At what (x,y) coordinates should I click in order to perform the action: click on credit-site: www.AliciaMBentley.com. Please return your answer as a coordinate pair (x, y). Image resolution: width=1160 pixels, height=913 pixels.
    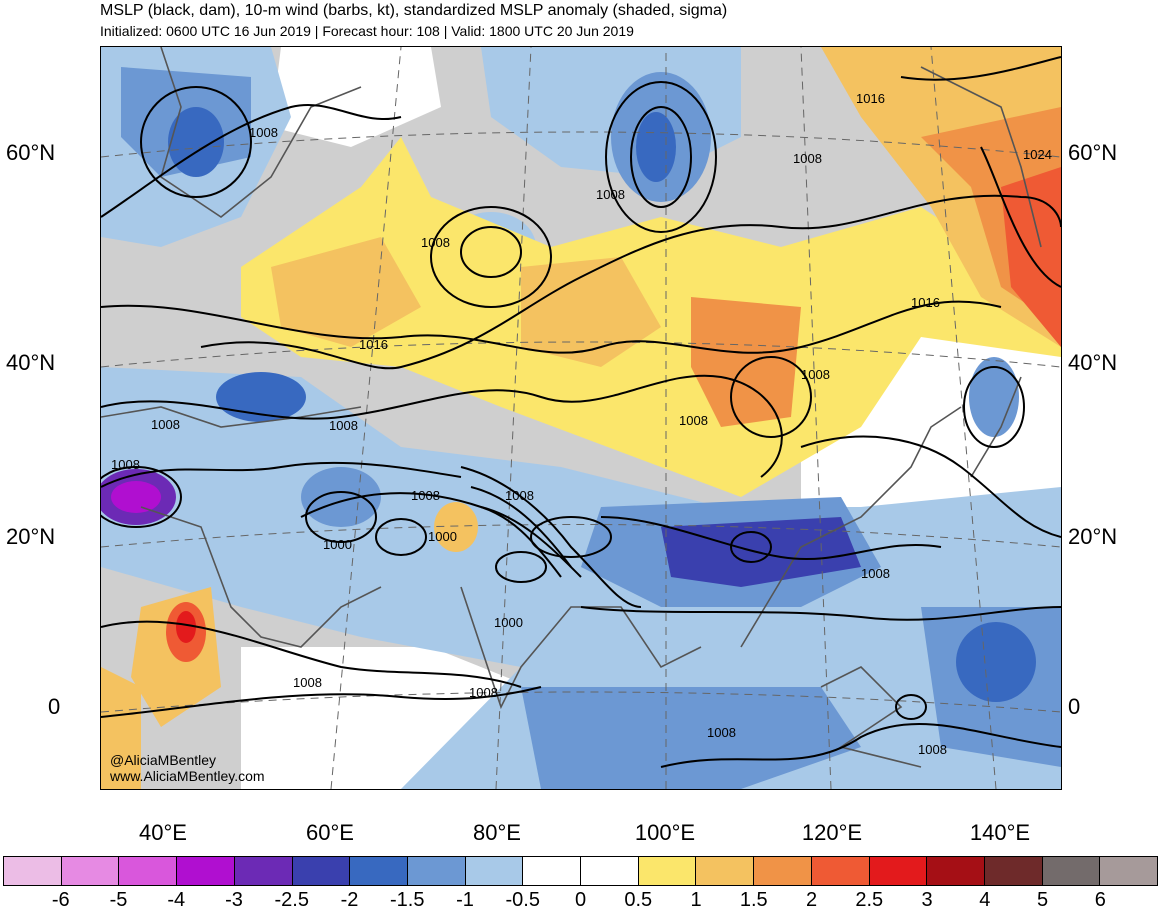
    Looking at the image, I should click on (187, 776).